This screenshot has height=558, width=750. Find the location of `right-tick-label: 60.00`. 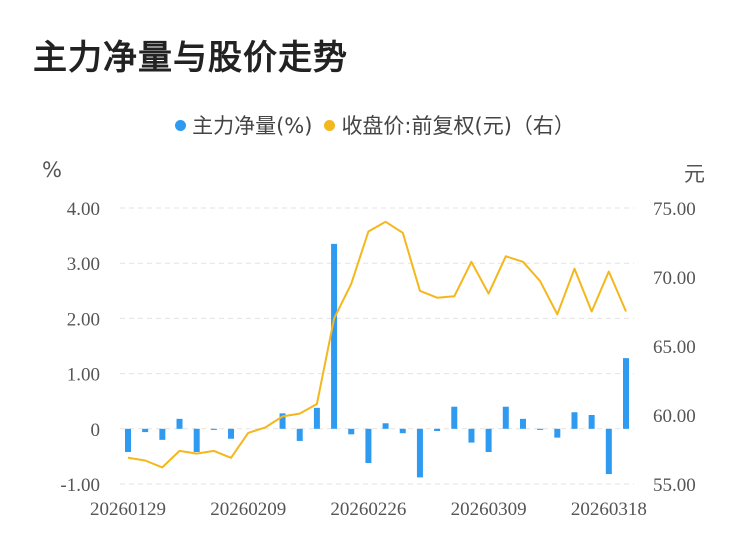

right-tick-label: 60.00 is located at coordinates (674, 416).